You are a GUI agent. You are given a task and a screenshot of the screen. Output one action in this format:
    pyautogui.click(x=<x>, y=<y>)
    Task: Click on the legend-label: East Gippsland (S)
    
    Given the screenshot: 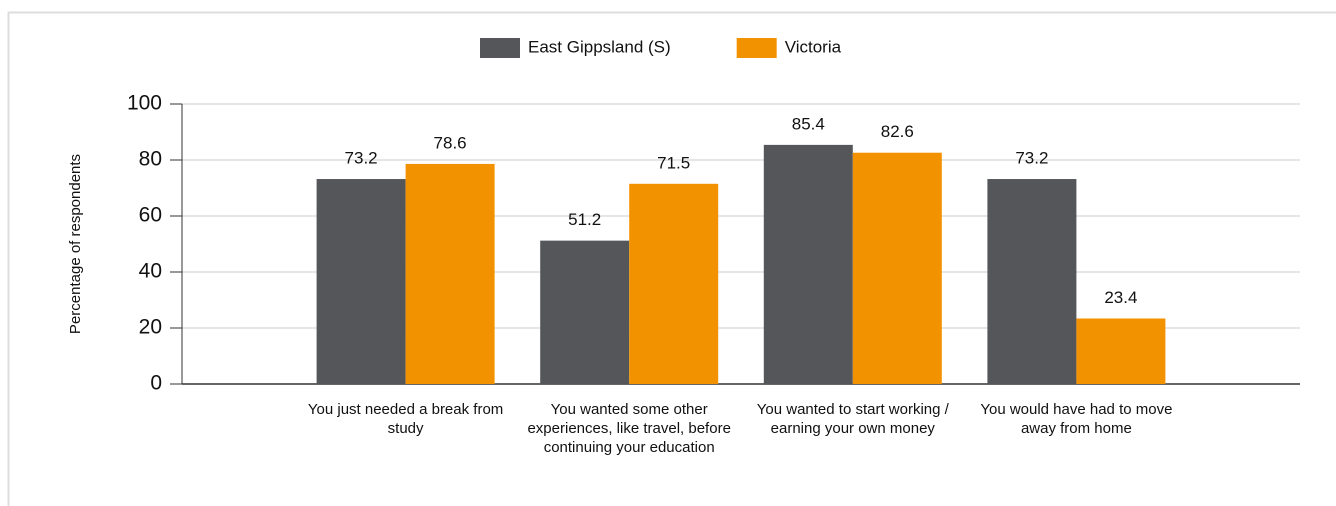 What is the action you would take?
    pyautogui.click(x=599, y=46)
    